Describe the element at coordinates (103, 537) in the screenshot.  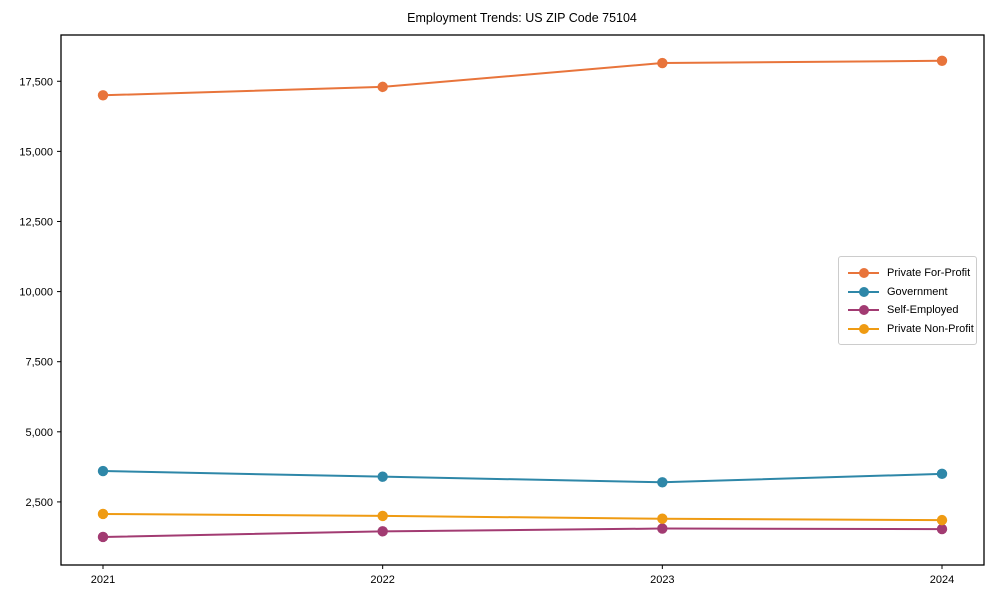
I see `data-point-self-employed-2021` at that location.